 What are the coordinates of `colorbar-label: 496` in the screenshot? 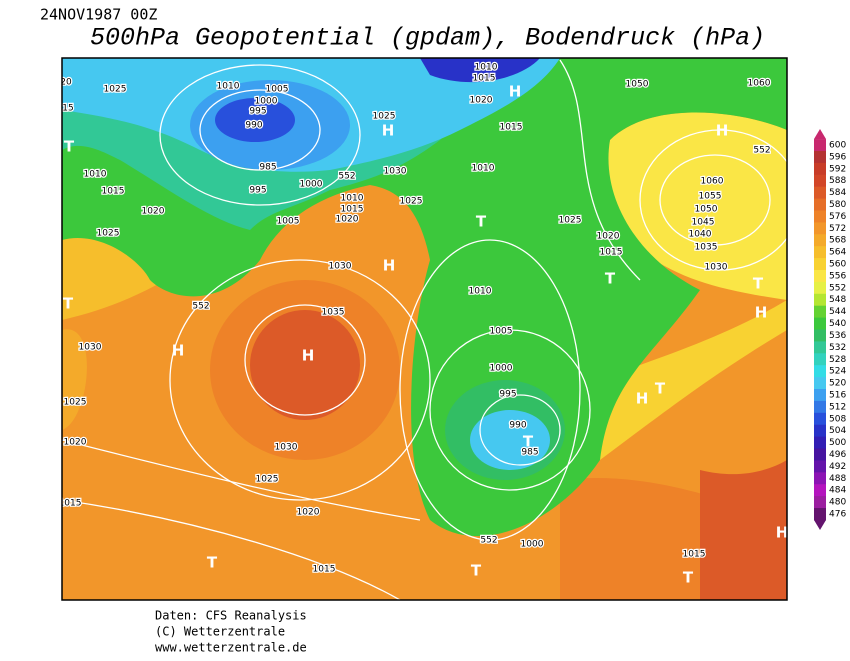 It's located at (837, 455).